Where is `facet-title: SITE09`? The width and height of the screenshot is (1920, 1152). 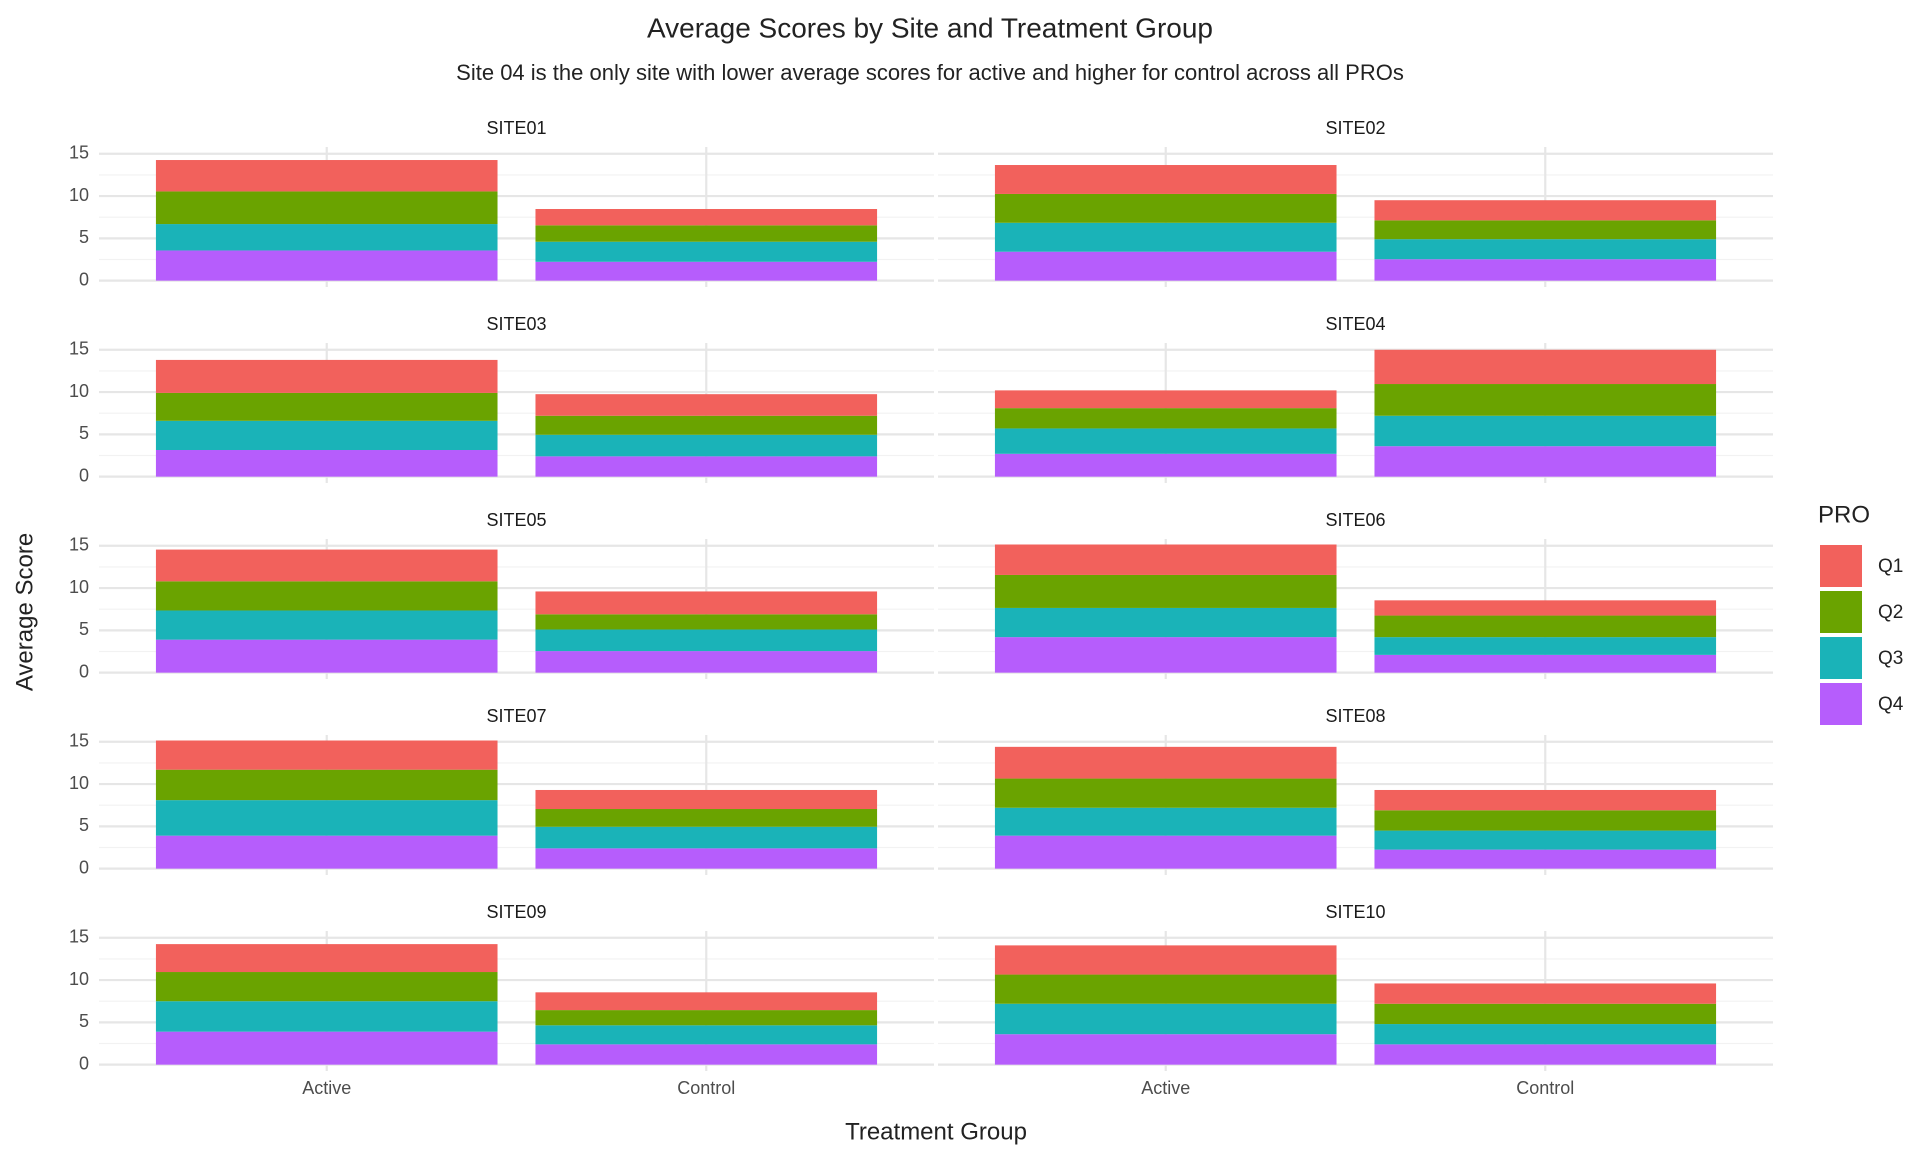 facet-title: SITE09 is located at coordinates (516, 912).